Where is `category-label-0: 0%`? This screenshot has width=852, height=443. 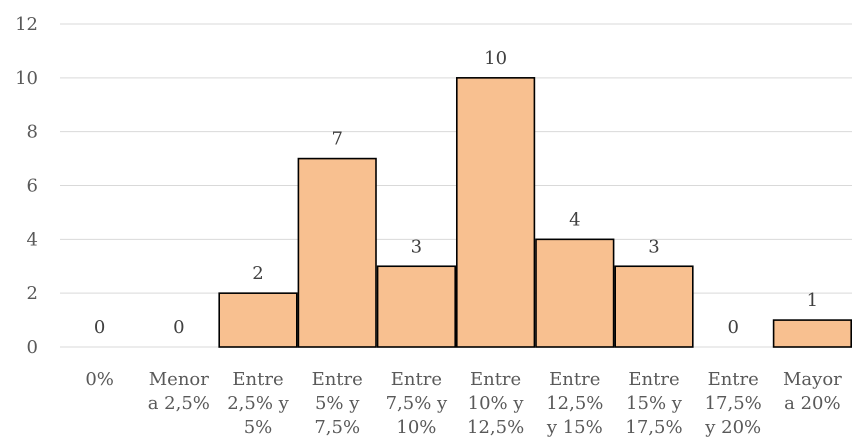
category-label-0: 0% is located at coordinates (99, 379).